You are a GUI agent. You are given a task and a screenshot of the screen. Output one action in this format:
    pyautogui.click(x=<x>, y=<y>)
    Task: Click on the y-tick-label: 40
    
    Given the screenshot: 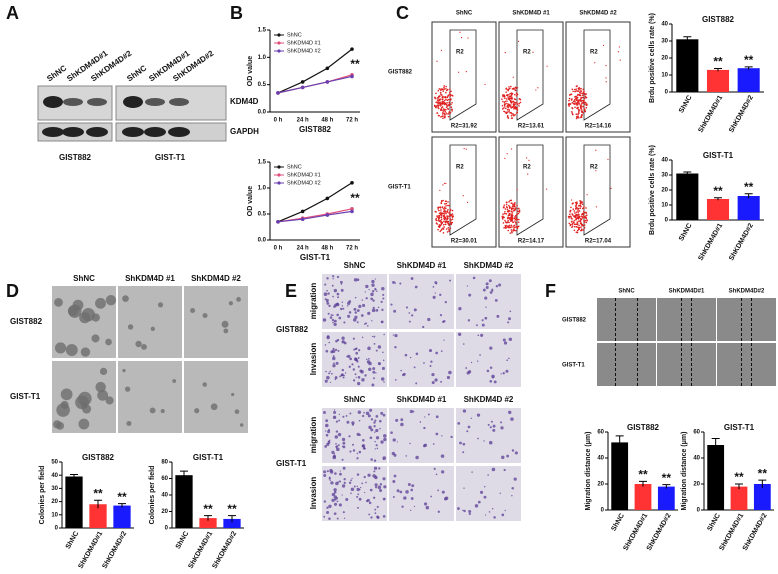 What is the action you would take?
    pyautogui.click(x=164, y=496)
    